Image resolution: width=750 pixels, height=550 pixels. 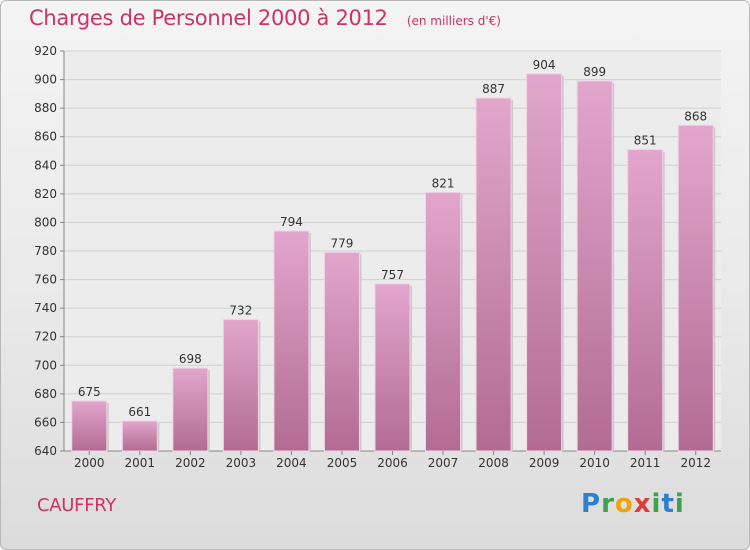 I want to click on data-label: 887, so click(x=493, y=89).